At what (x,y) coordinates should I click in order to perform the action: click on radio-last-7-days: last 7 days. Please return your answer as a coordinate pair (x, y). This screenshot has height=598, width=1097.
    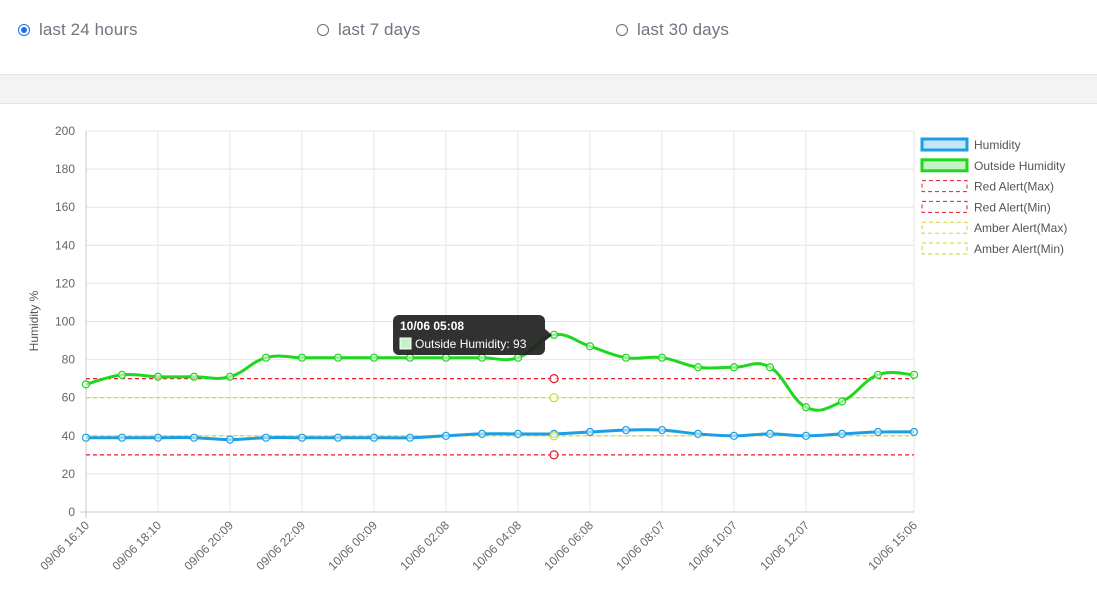
    Looking at the image, I should click on (368, 30).